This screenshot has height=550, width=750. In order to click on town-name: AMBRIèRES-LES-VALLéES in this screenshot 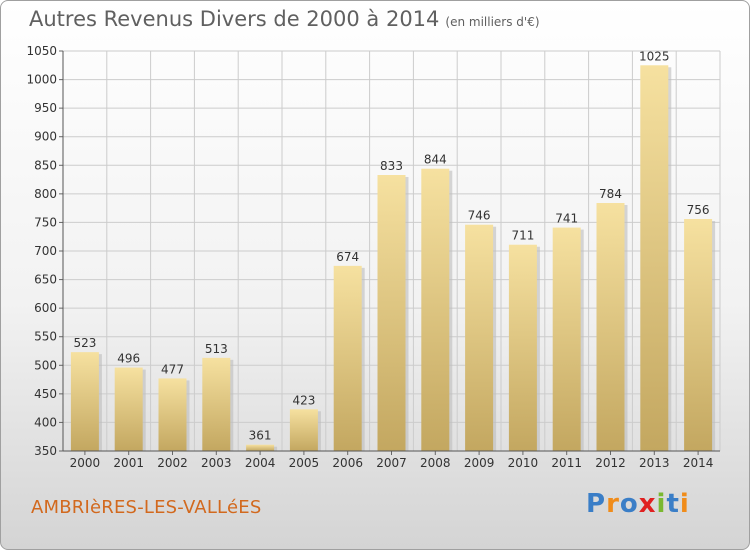, I will do `click(146, 507)`.